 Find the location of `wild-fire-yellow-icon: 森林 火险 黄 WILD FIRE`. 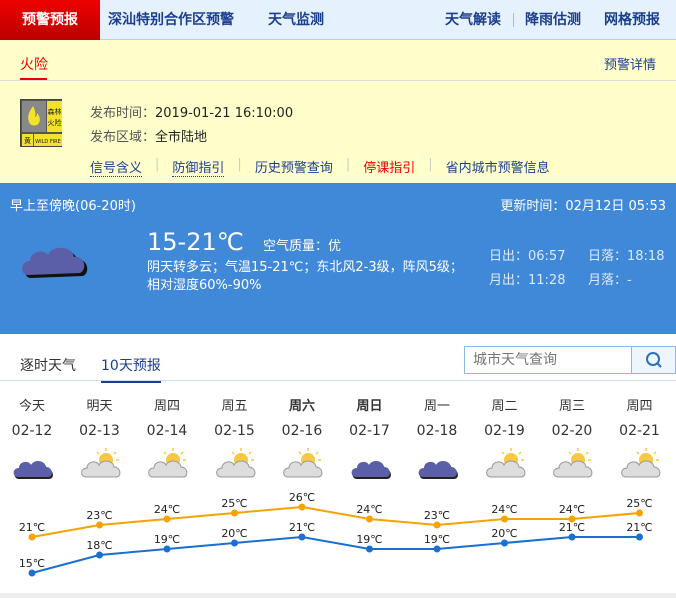

wild-fire-yellow-icon: 森林 火险 黄 WILD FIRE is located at coordinates (41, 123).